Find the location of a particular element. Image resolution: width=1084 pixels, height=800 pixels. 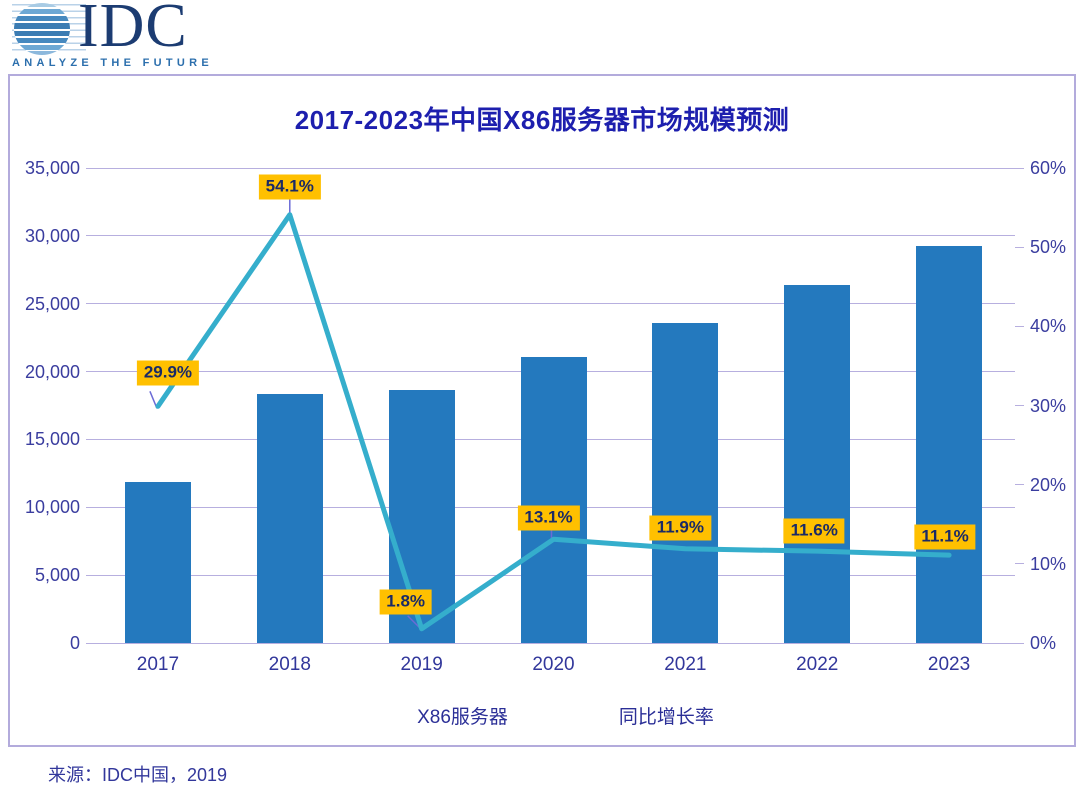

bar-2020 is located at coordinates (553, 499).